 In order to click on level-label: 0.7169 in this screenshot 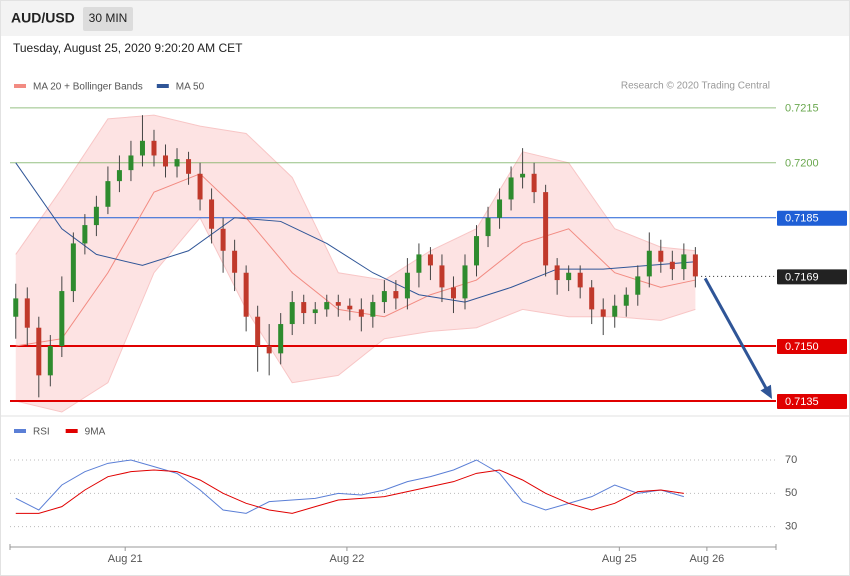, I will do `click(802, 277)`.